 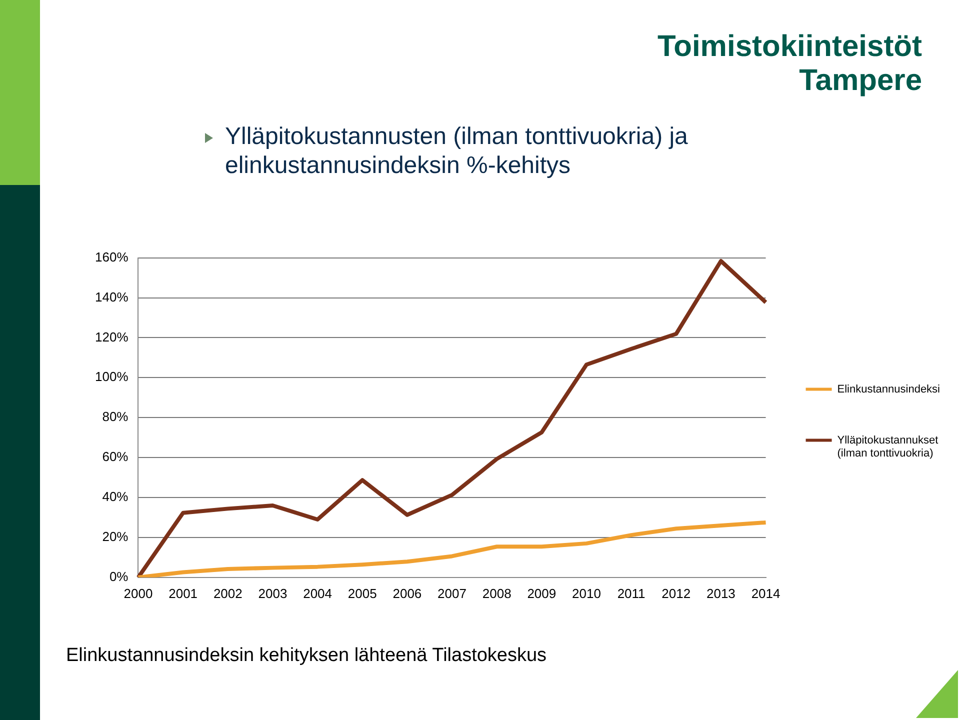 What do you see at coordinates (115, 416) in the screenshot?
I see `y-tick-label: 80%` at bounding box center [115, 416].